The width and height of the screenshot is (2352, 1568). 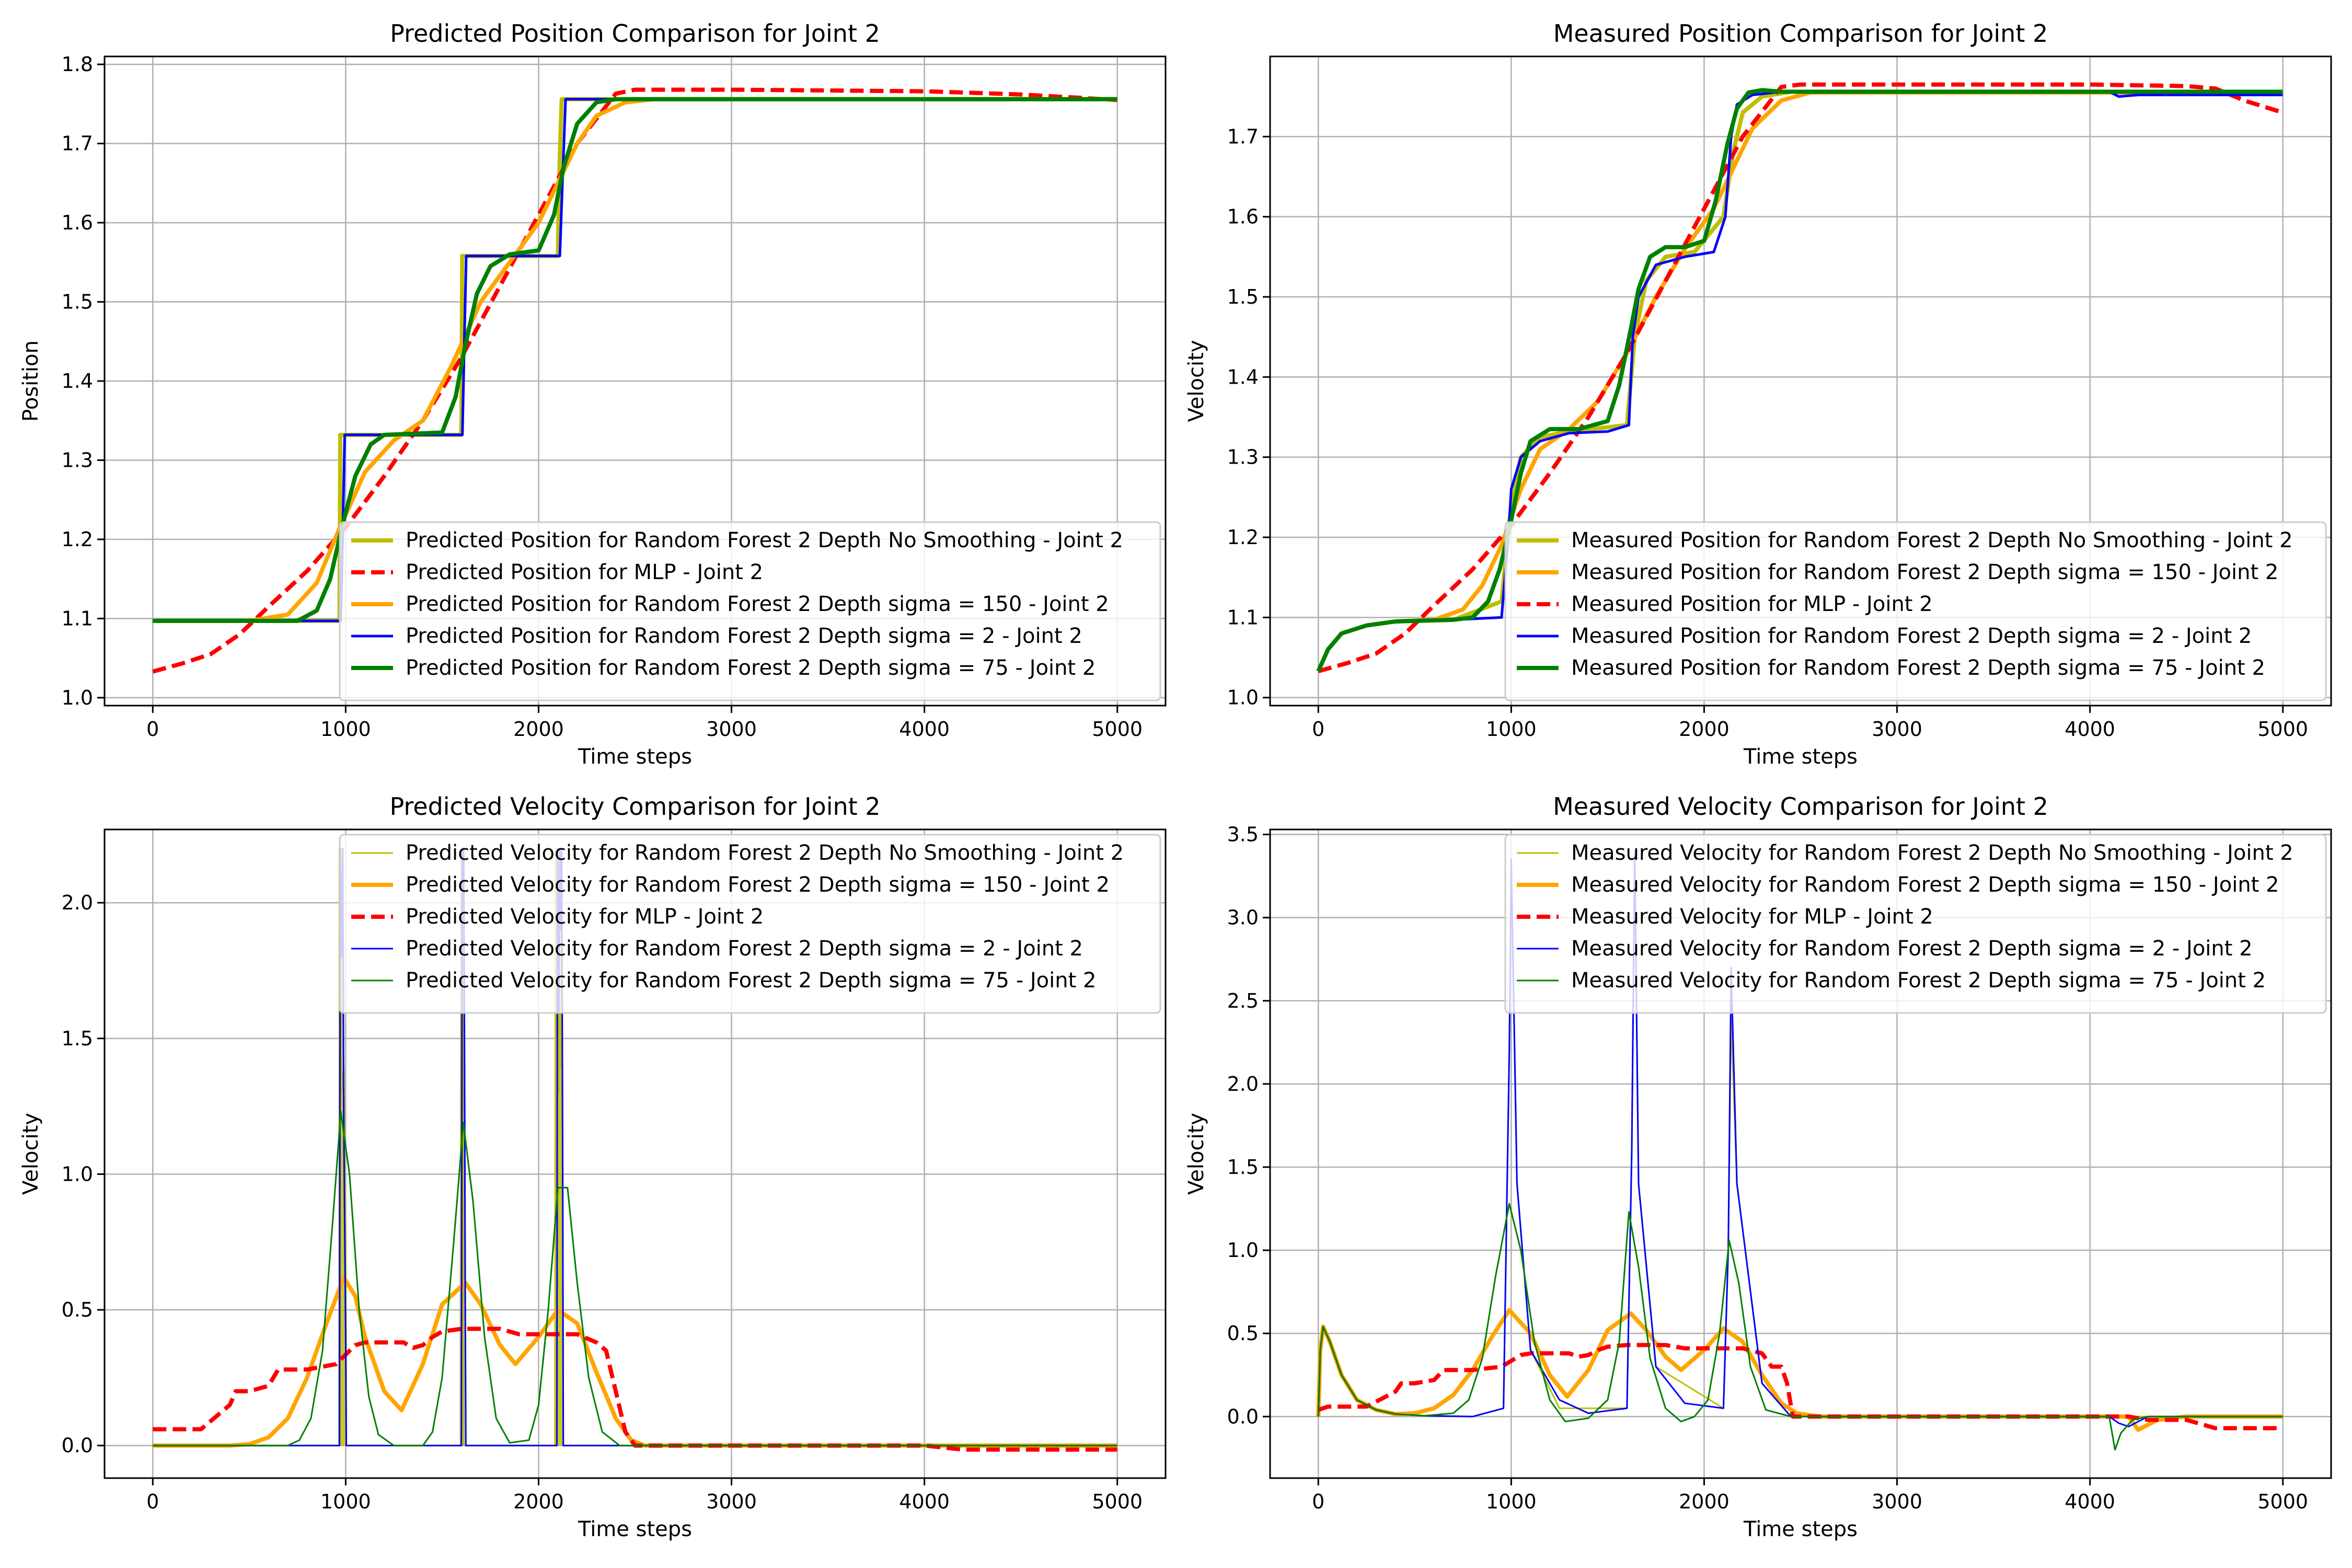 What do you see at coordinates (1800, 33) in the screenshot?
I see `chart-title: Measured Position Comparison for Joint 2` at bounding box center [1800, 33].